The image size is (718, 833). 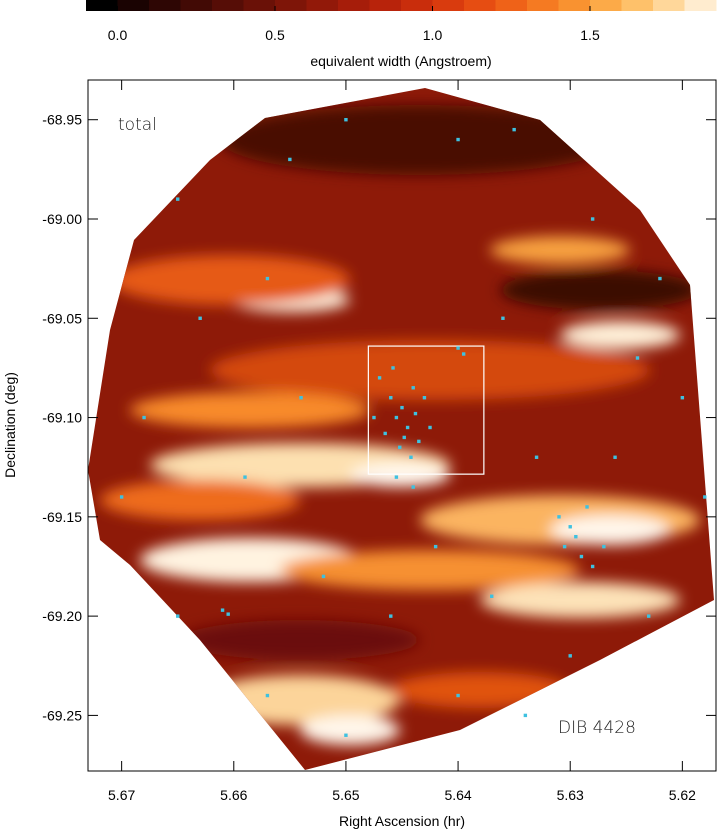 What do you see at coordinates (62, 418) in the screenshot?
I see `y-tick-label: -69.10` at bounding box center [62, 418].